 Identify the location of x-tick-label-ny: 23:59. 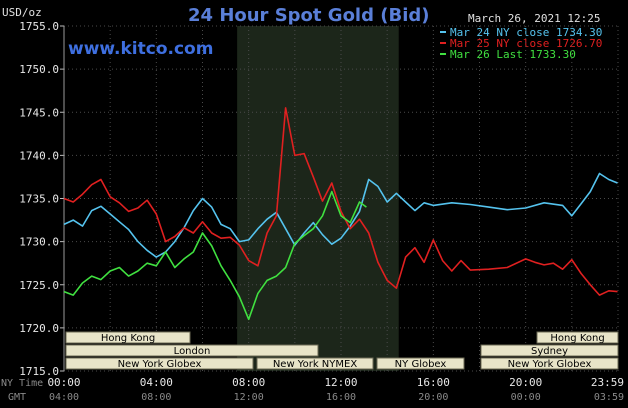
(607, 382).